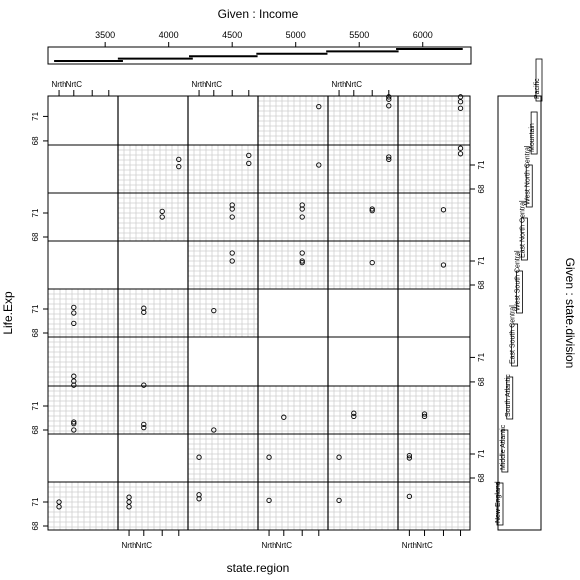  Describe the element at coordinates (527, 175) in the screenshot. I see `division-level-label: West North Central` at that location.